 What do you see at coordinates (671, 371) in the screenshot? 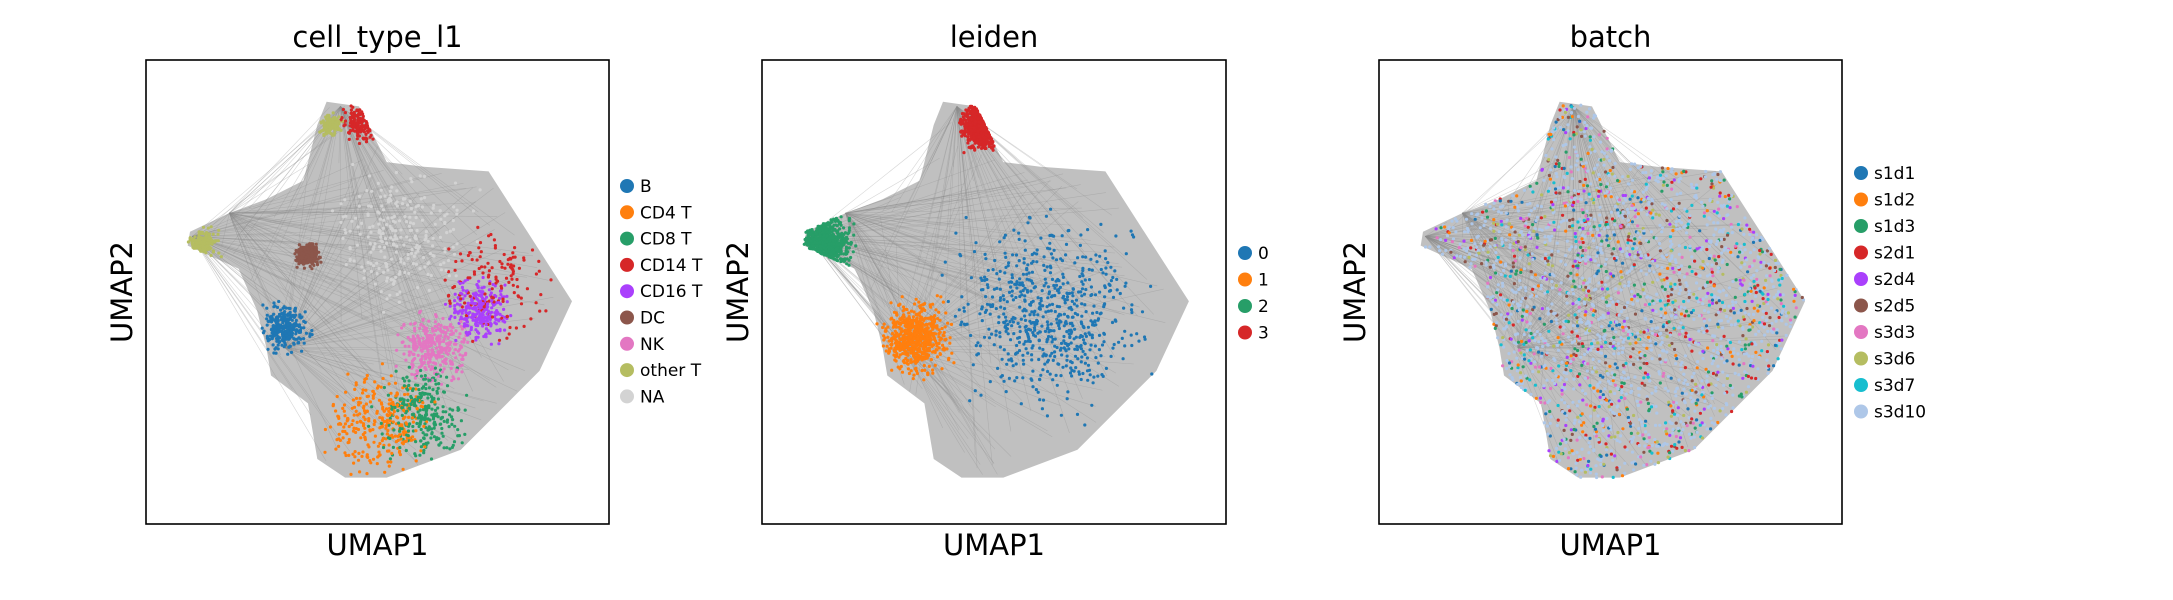
I see `legend-label: other T` at bounding box center [671, 371].